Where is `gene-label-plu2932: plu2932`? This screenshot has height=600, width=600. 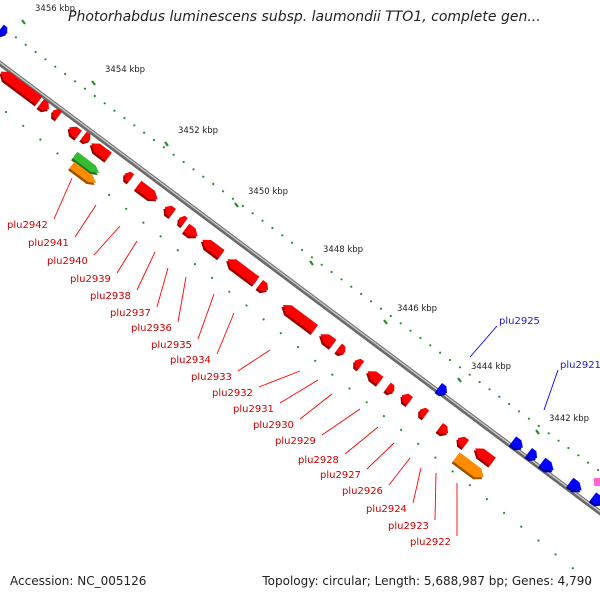 gene-label-plu2932: plu2932 is located at coordinates (232, 393).